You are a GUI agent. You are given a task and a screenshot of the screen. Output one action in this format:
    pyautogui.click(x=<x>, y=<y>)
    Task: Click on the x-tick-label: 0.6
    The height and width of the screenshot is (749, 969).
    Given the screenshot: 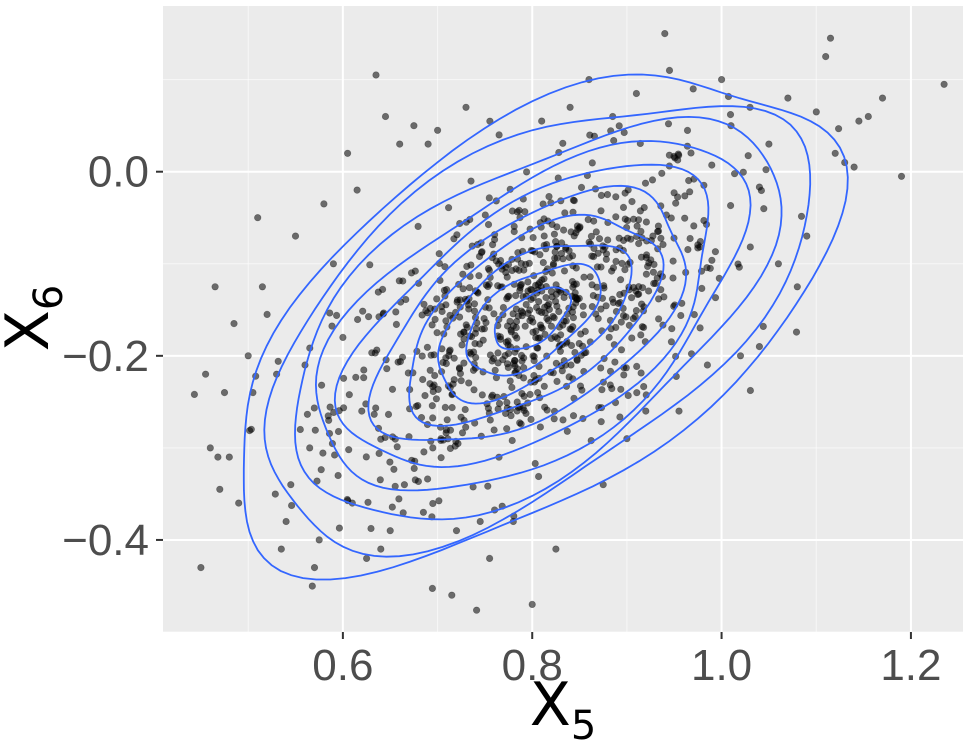 What is the action you would take?
    pyautogui.click(x=342, y=665)
    